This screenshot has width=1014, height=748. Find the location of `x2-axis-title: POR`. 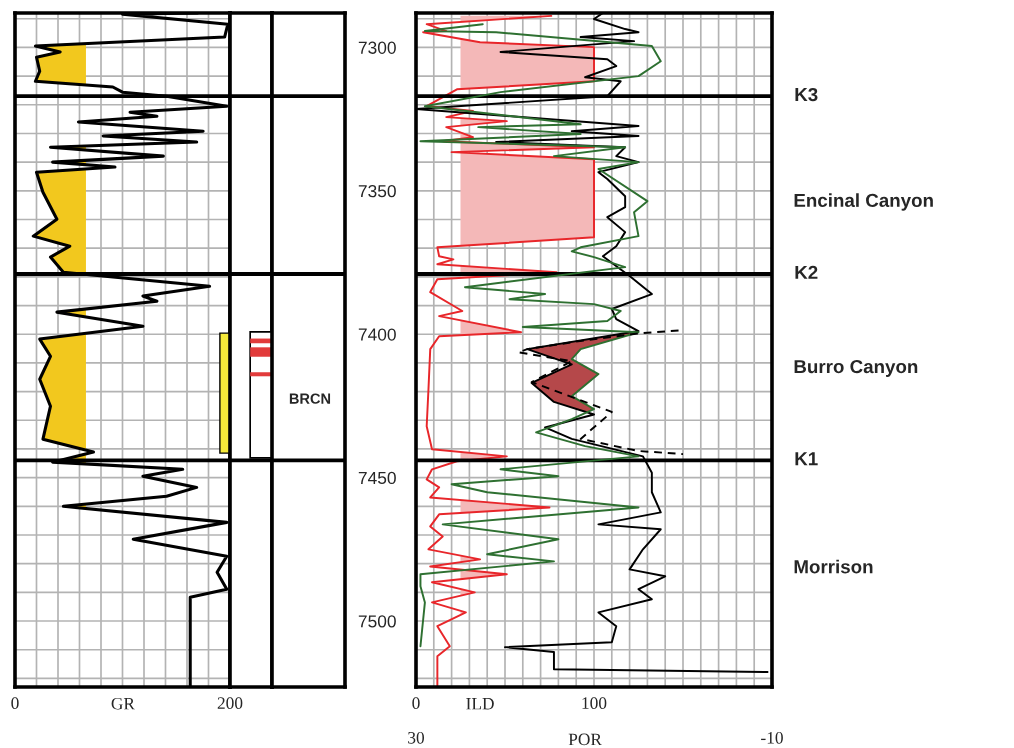

x2-axis-title: POR is located at coordinates (585, 739).